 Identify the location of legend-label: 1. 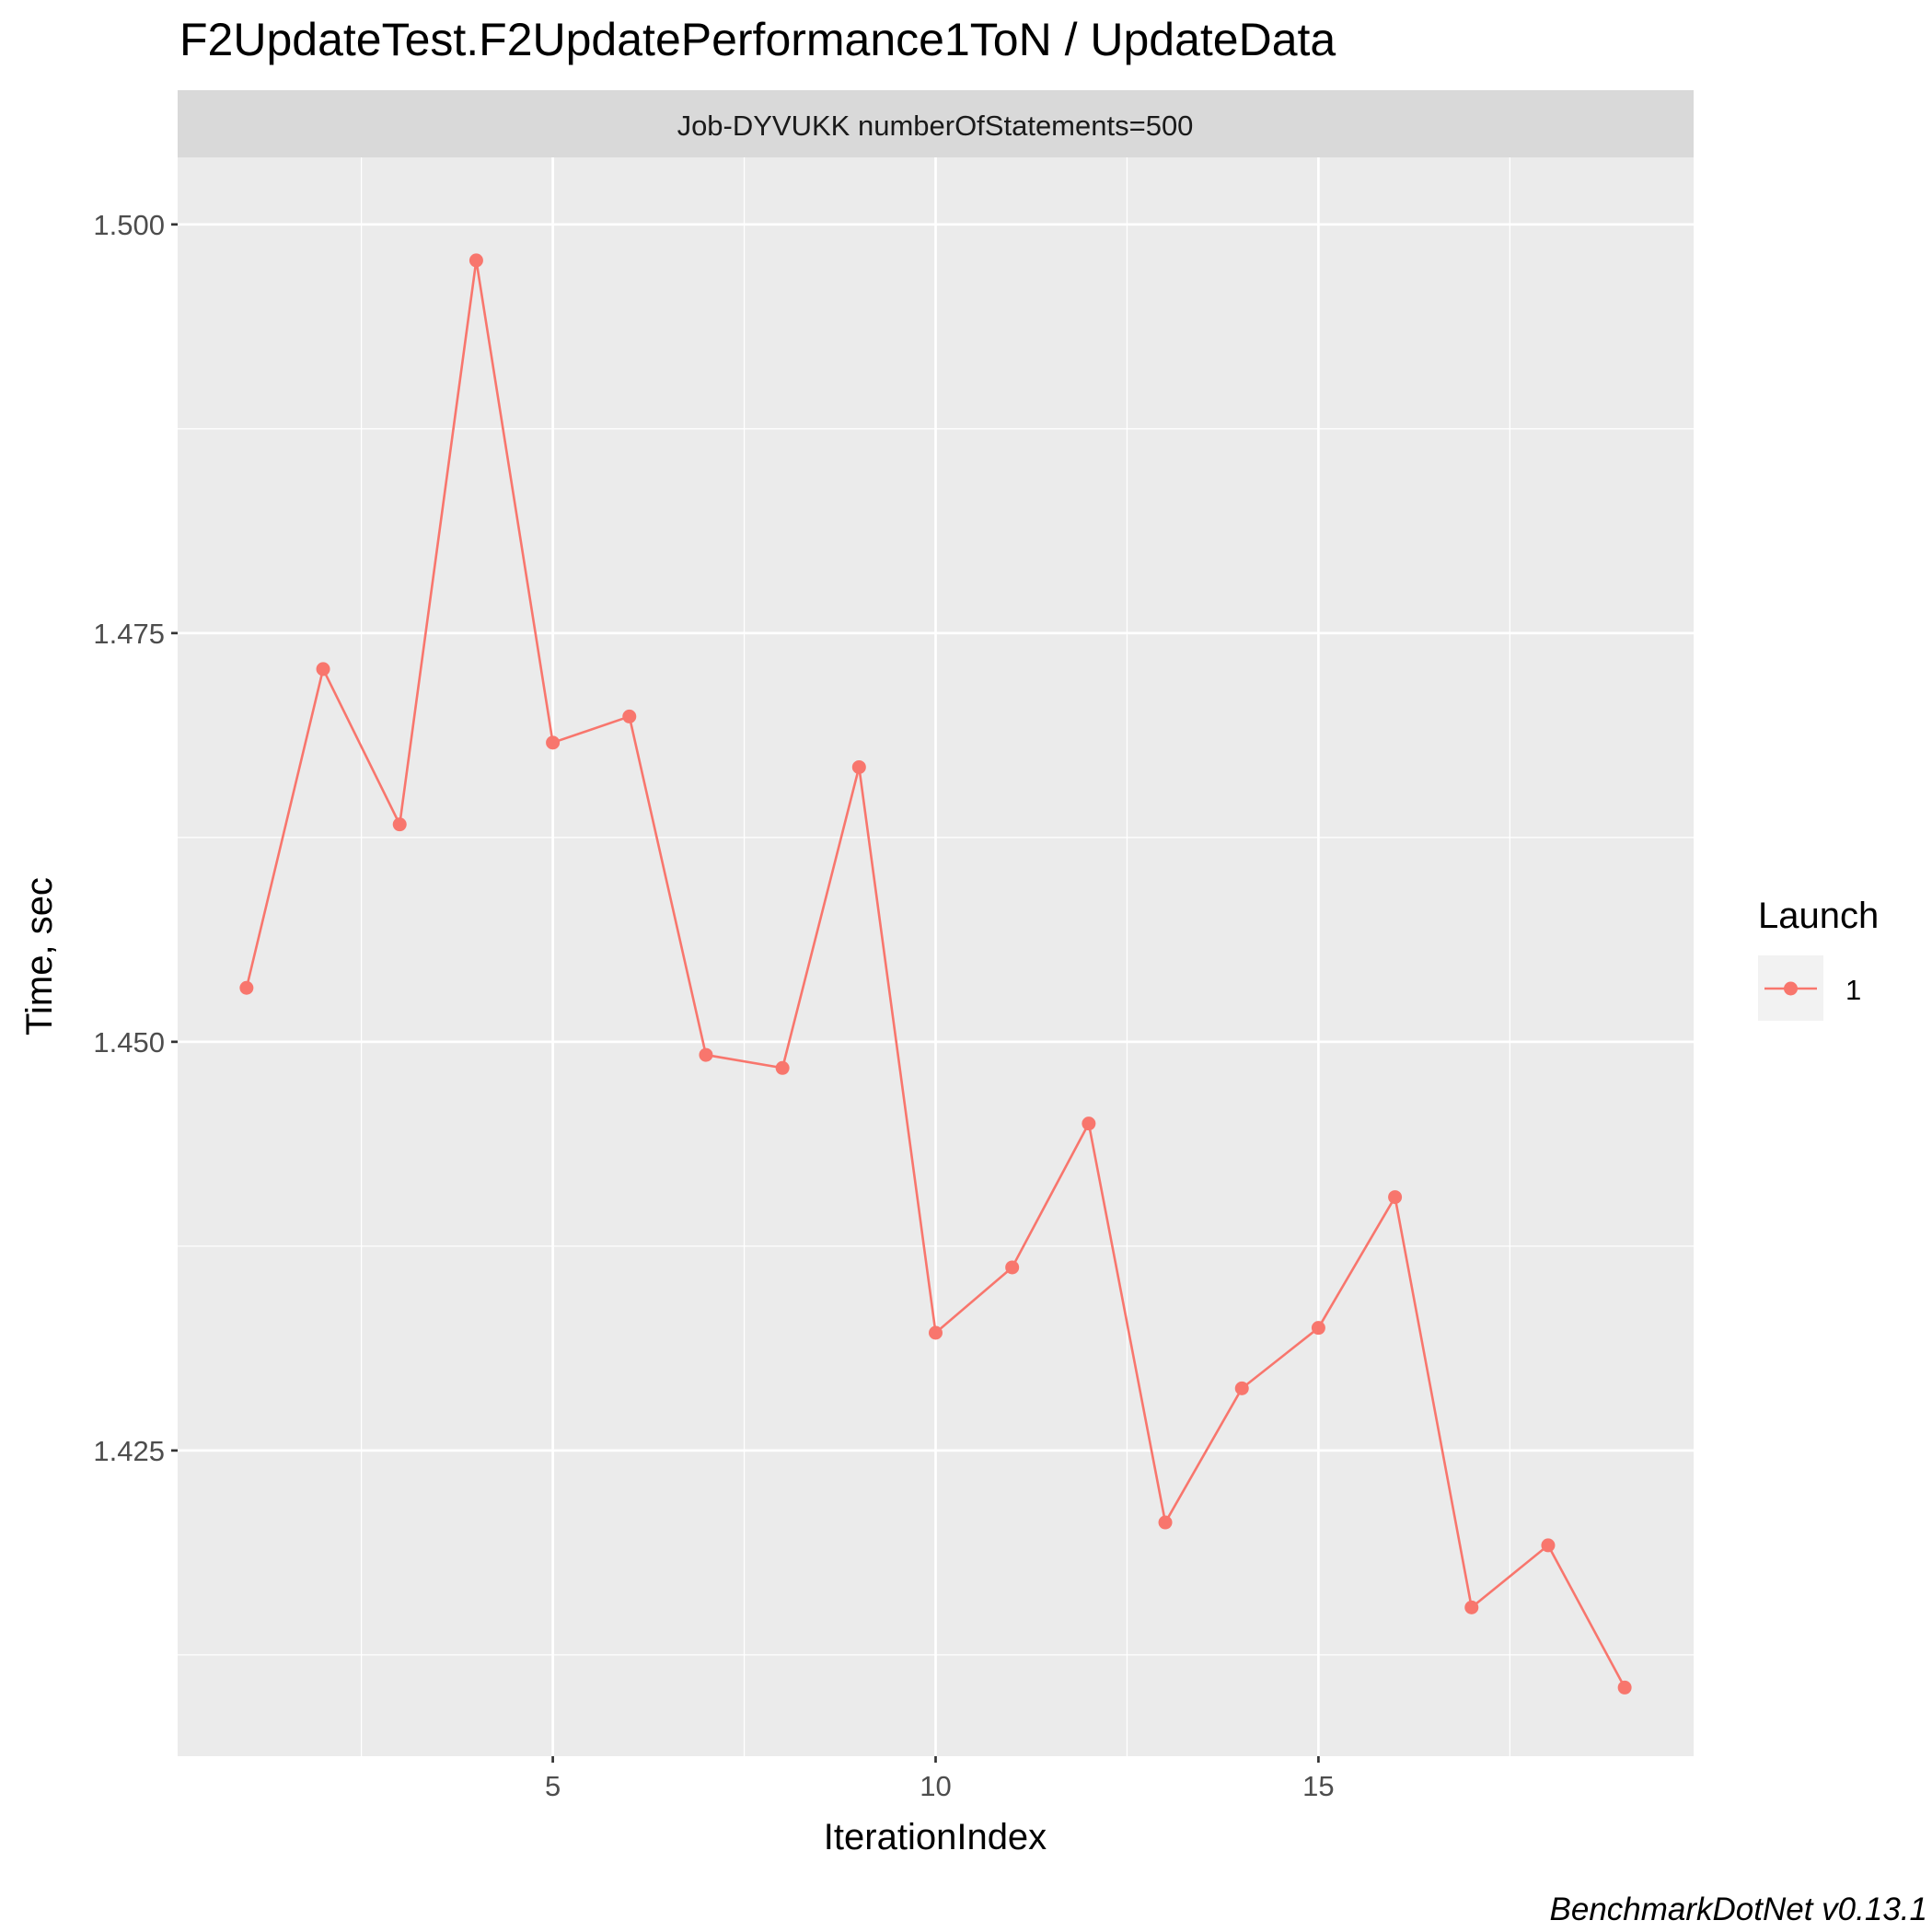
(1853, 990).